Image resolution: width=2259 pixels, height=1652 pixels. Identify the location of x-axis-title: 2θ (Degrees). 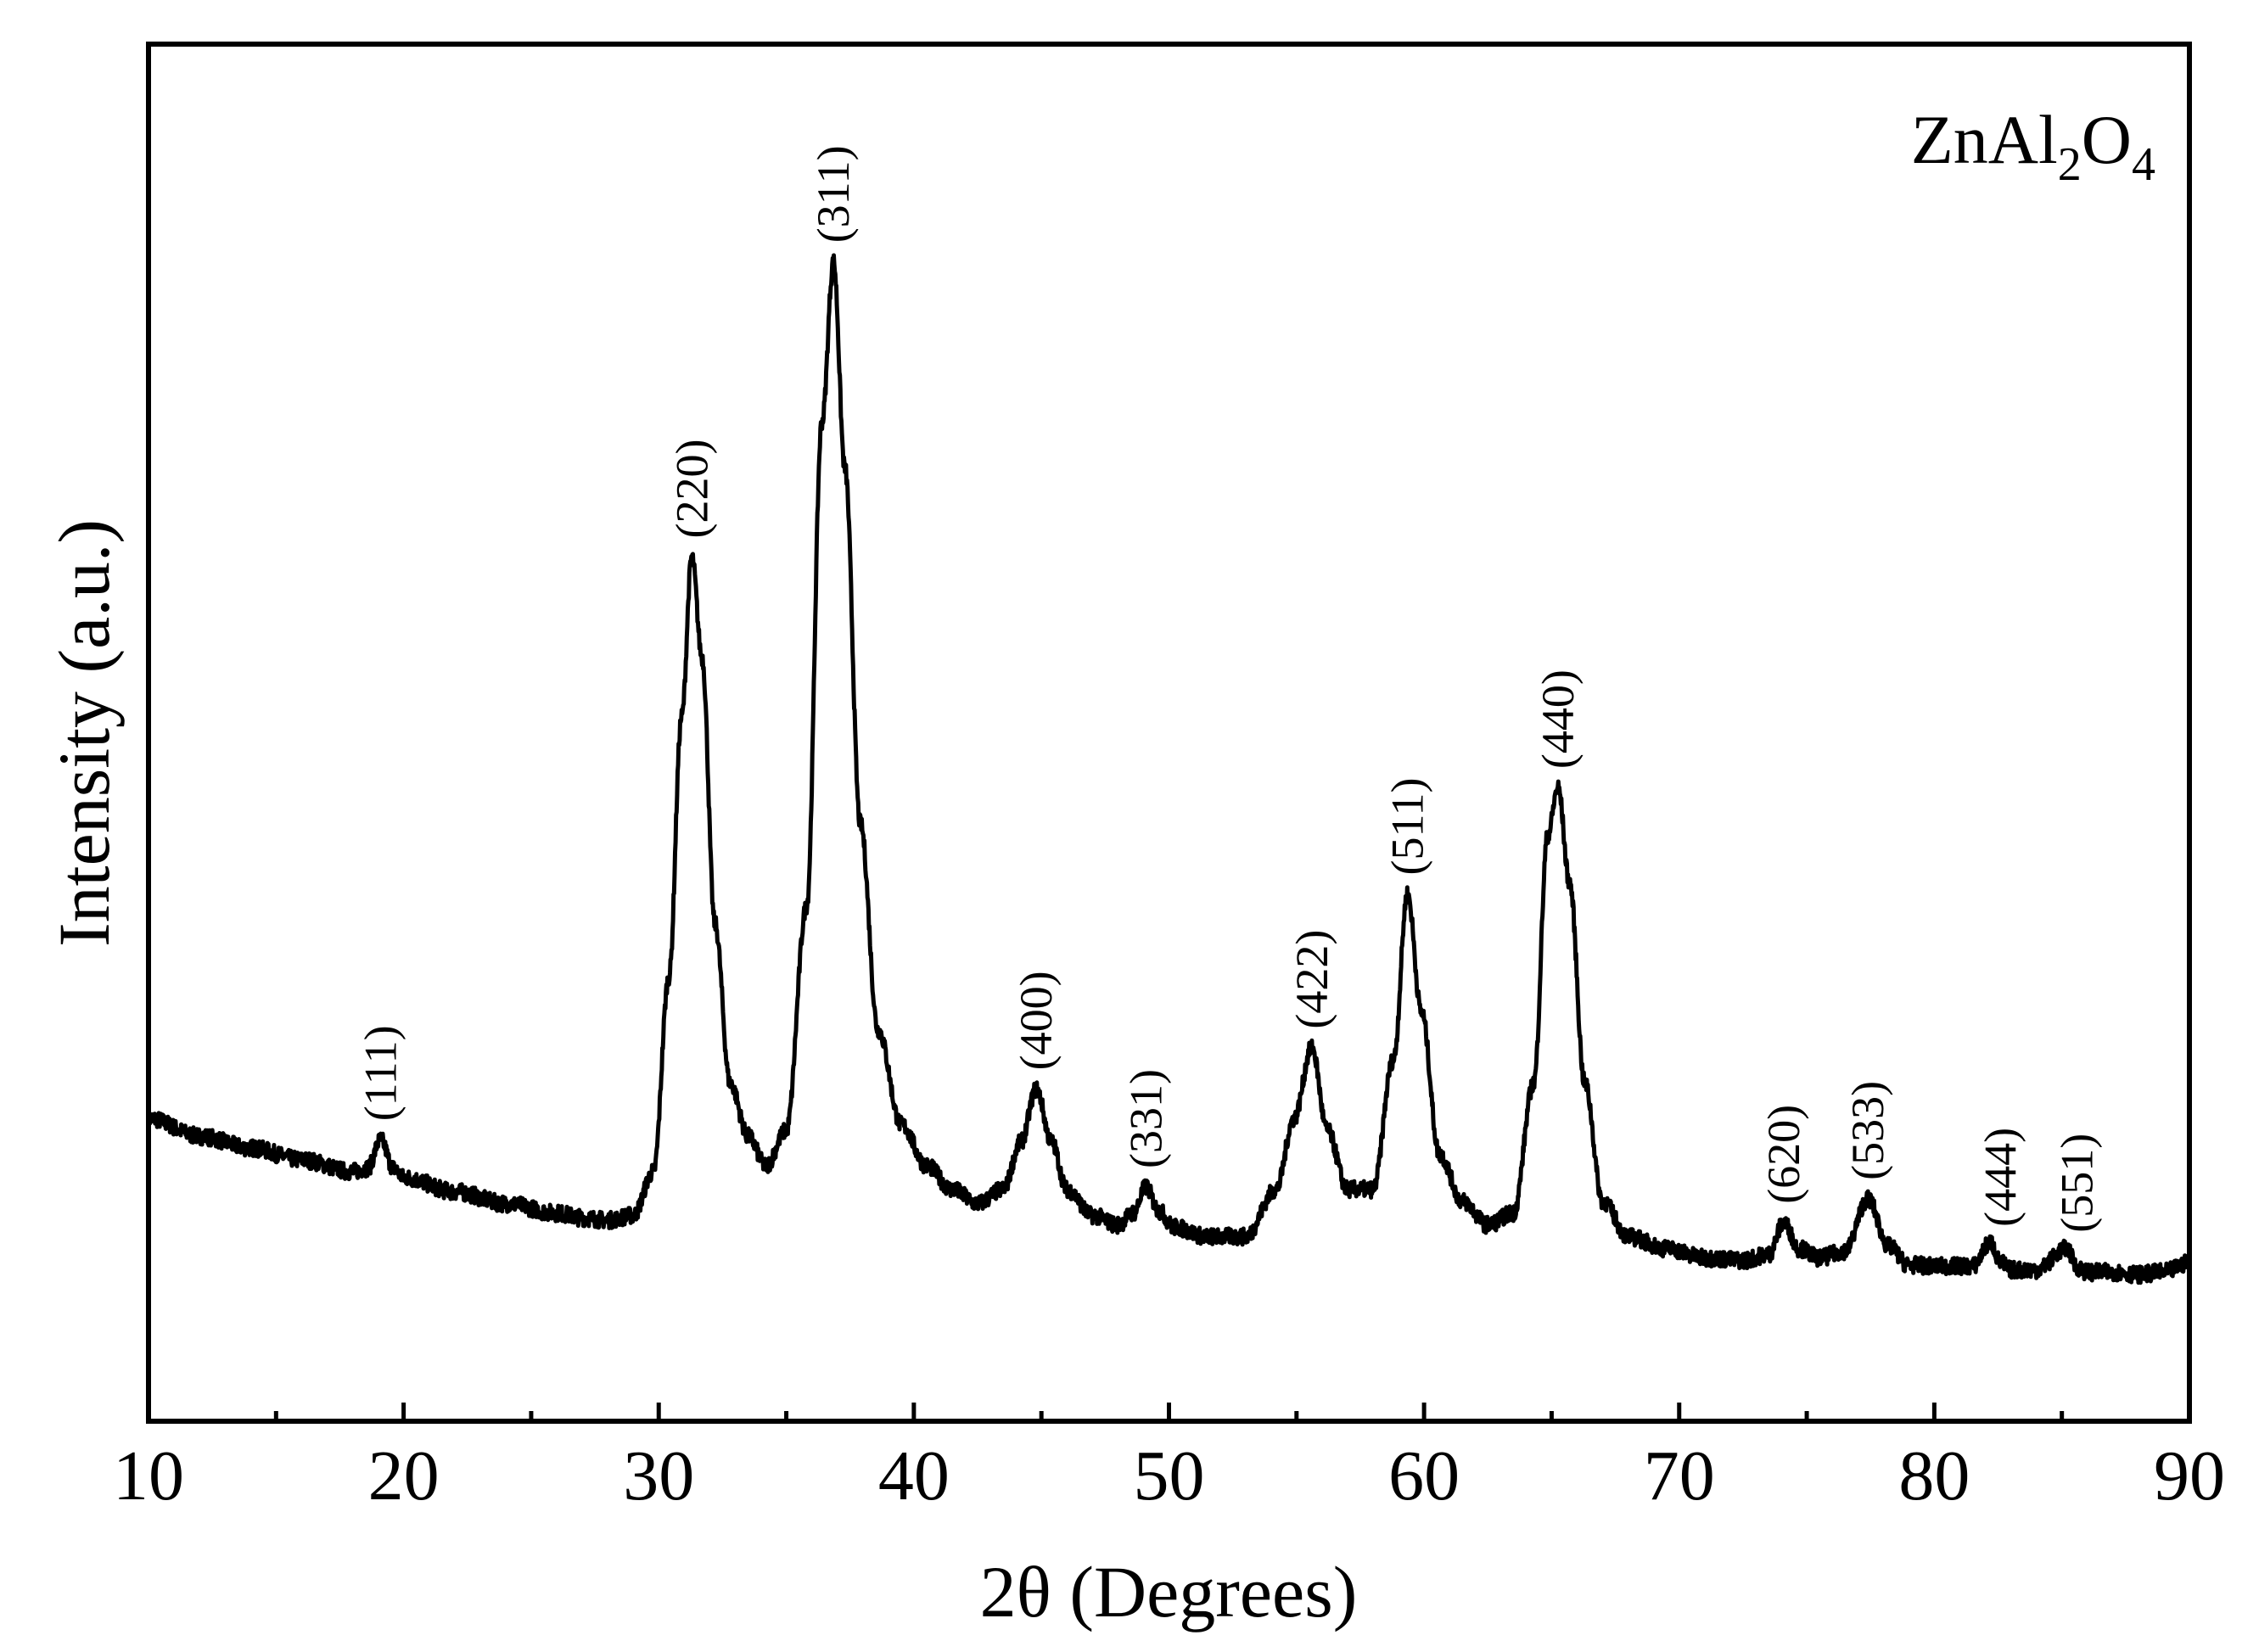
(1169, 1592).